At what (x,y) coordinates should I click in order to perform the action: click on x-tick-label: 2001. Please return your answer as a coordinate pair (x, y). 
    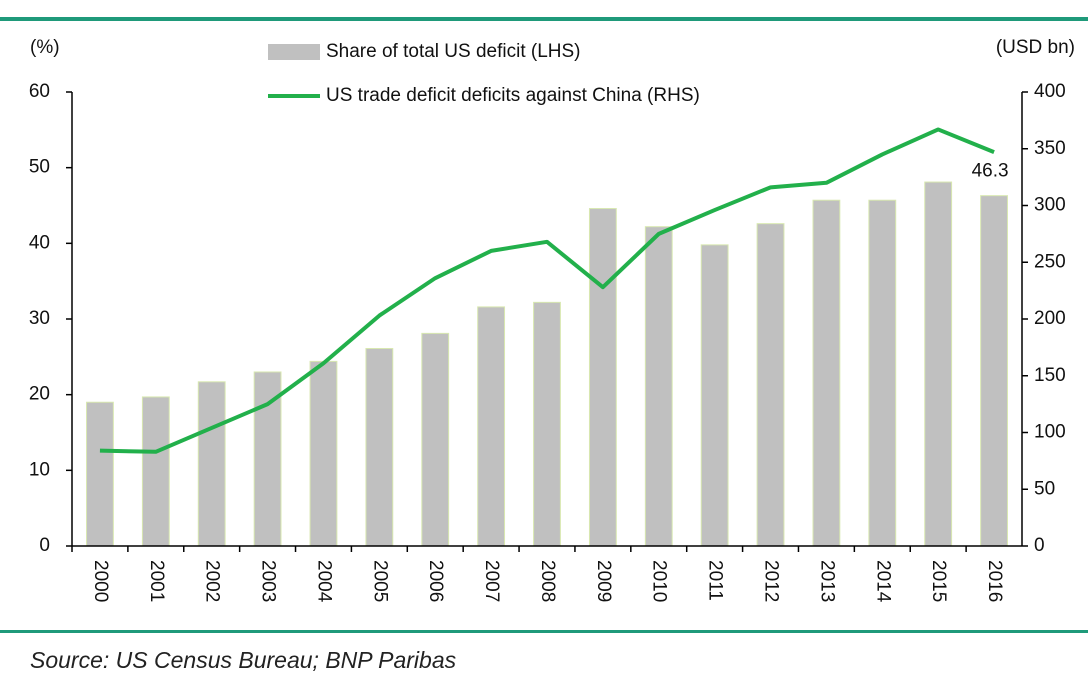
    Looking at the image, I should click on (156, 581).